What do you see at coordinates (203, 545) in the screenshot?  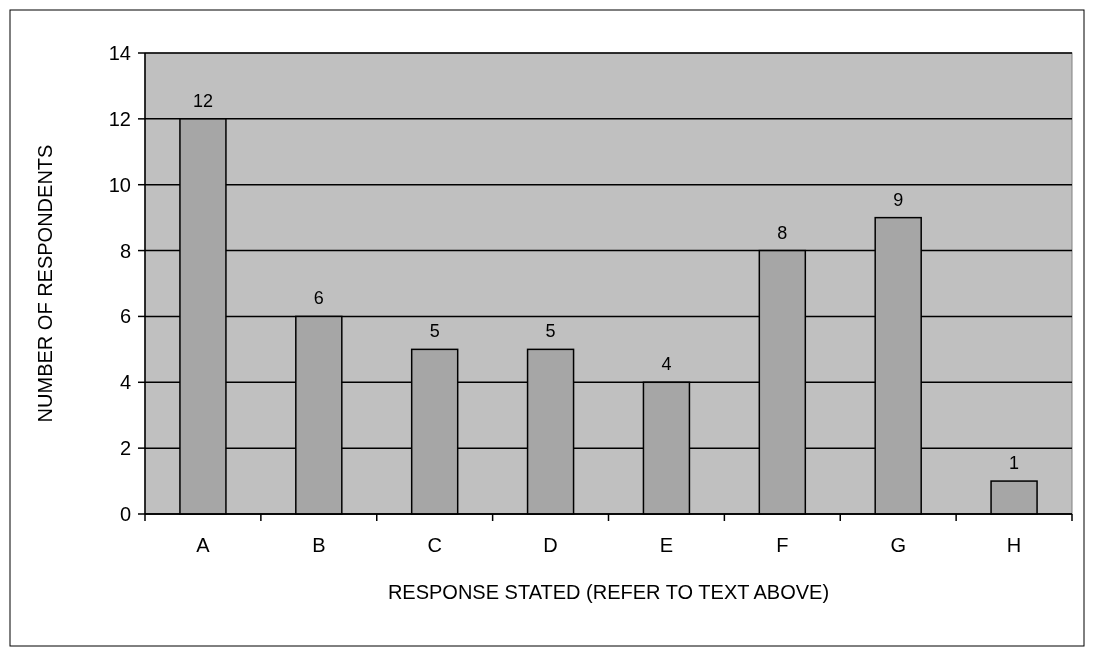 I see `x-tick-label: A` at bounding box center [203, 545].